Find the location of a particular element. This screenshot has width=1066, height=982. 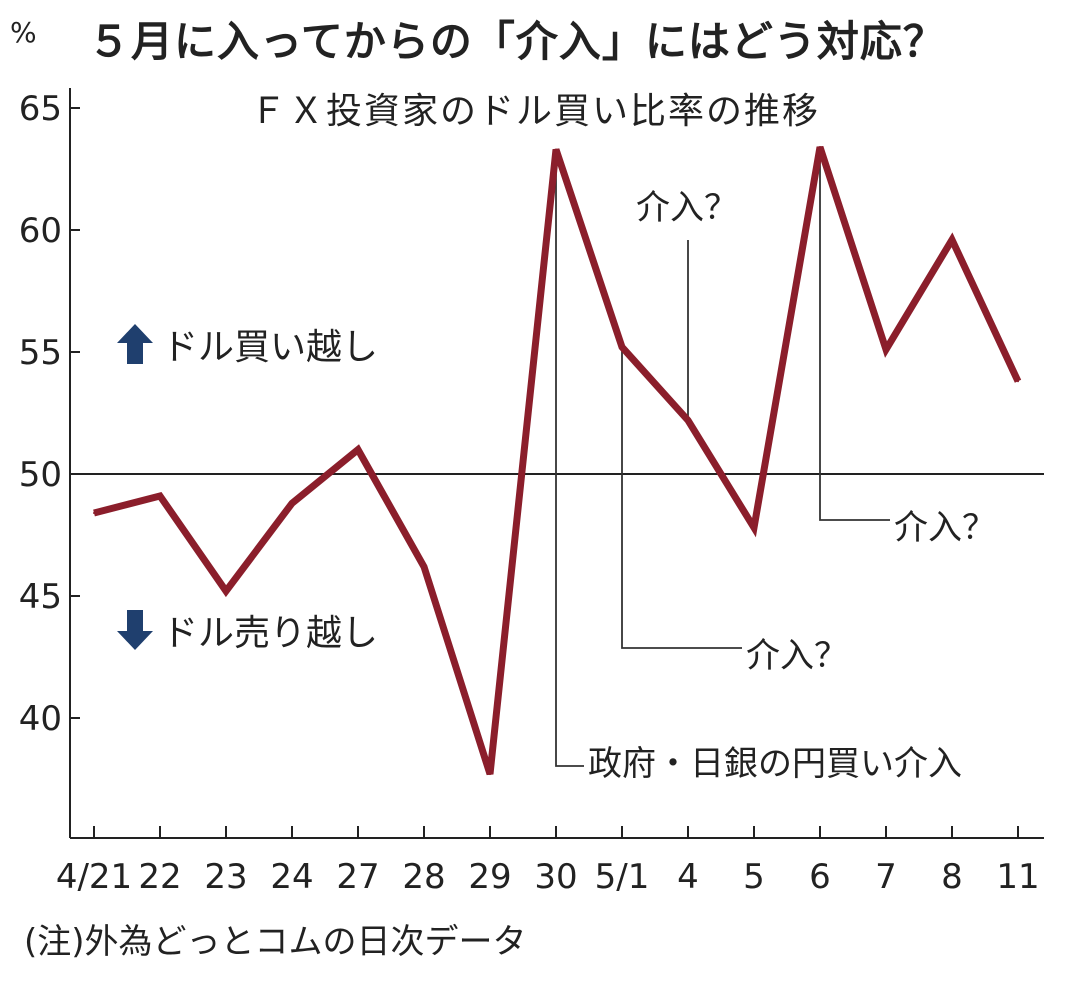

x-tick-label: 11 is located at coordinates (1017, 877).